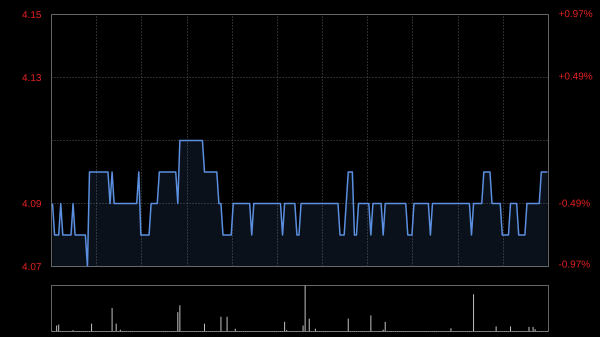  Describe the element at coordinates (32, 78) in the screenshot. I see `y-tick-label: 4.13` at that location.